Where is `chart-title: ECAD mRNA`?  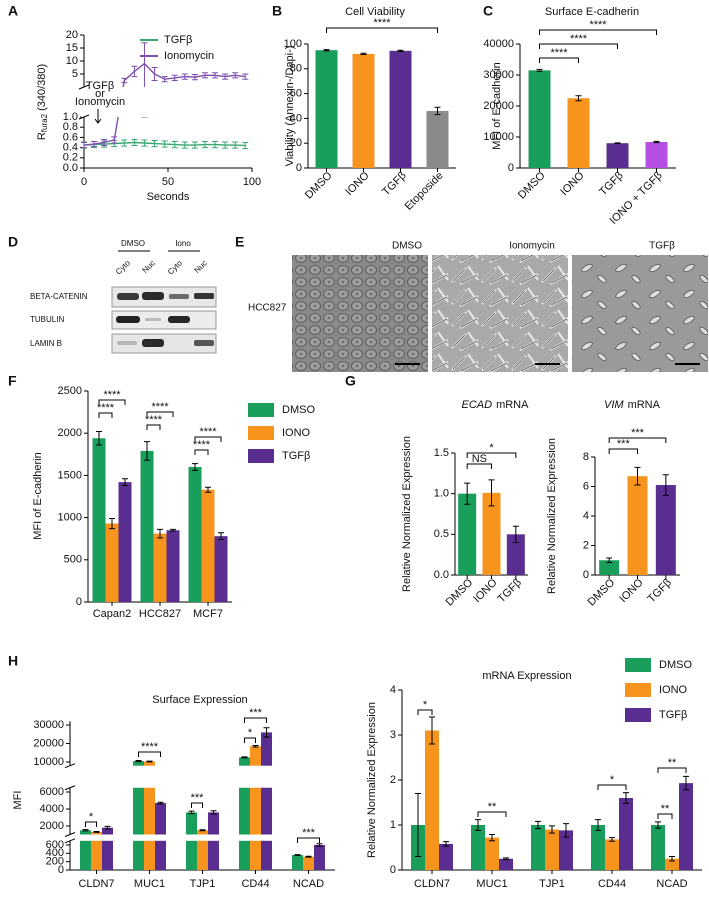 chart-title: ECAD mRNA is located at coordinates (496, 405).